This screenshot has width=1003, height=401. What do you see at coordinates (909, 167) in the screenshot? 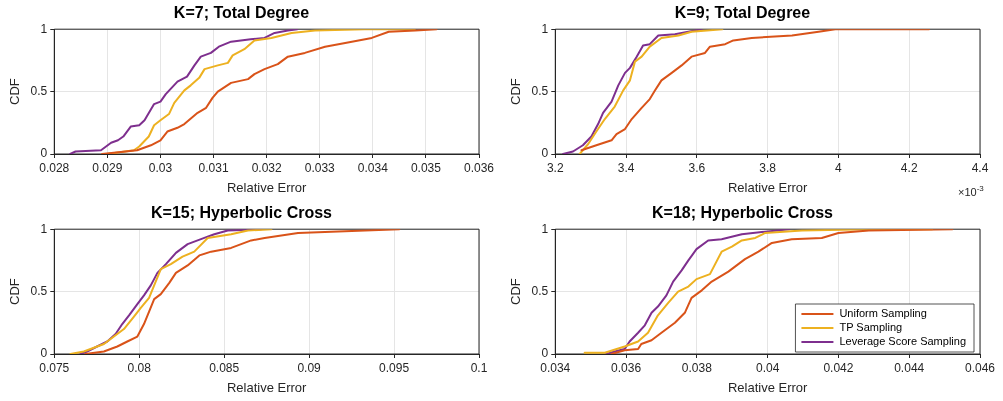
I see `x-tick-label: 4.2` at bounding box center [909, 167].